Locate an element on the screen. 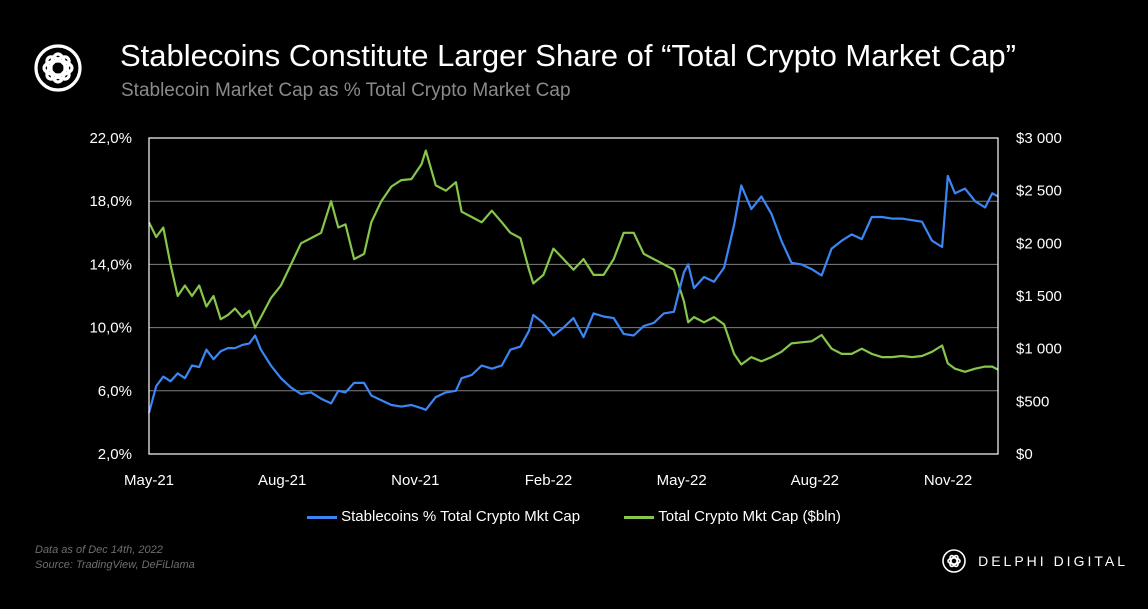 Image resolution: width=1148 pixels, height=609 pixels. y-right-tick-label: $1 500 is located at coordinates (1039, 296).